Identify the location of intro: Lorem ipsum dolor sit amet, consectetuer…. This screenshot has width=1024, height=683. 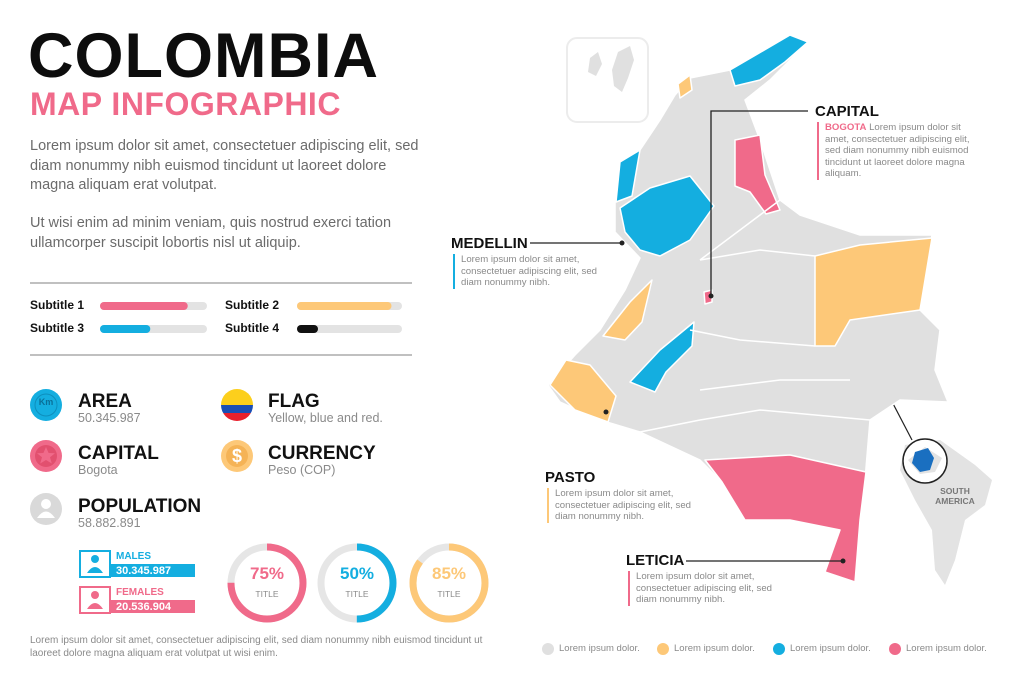
(224, 165).